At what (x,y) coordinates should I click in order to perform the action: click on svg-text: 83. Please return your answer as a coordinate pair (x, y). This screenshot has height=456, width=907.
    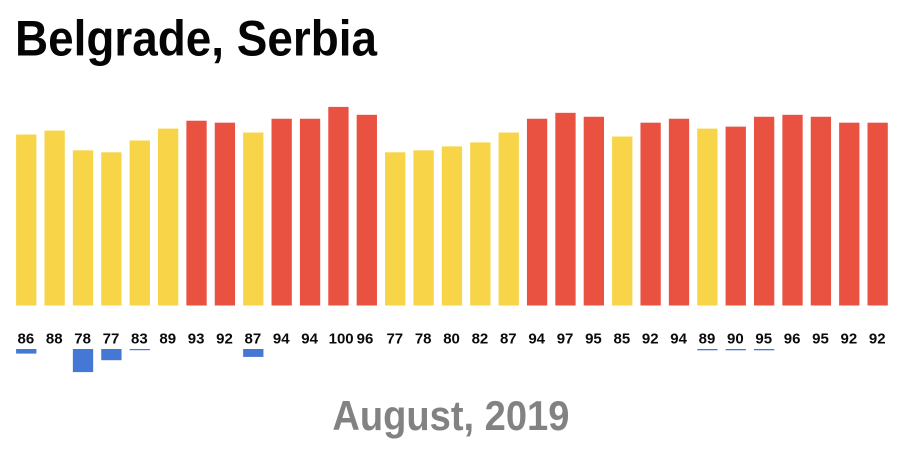
    Looking at the image, I should click on (139, 339).